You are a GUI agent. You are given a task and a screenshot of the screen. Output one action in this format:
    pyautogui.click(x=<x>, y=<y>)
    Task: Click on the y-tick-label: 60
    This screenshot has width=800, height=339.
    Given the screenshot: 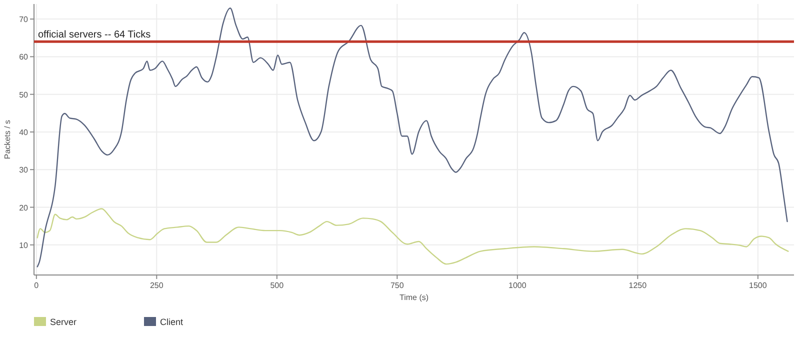 What is the action you would take?
    pyautogui.click(x=24, y=57)
    